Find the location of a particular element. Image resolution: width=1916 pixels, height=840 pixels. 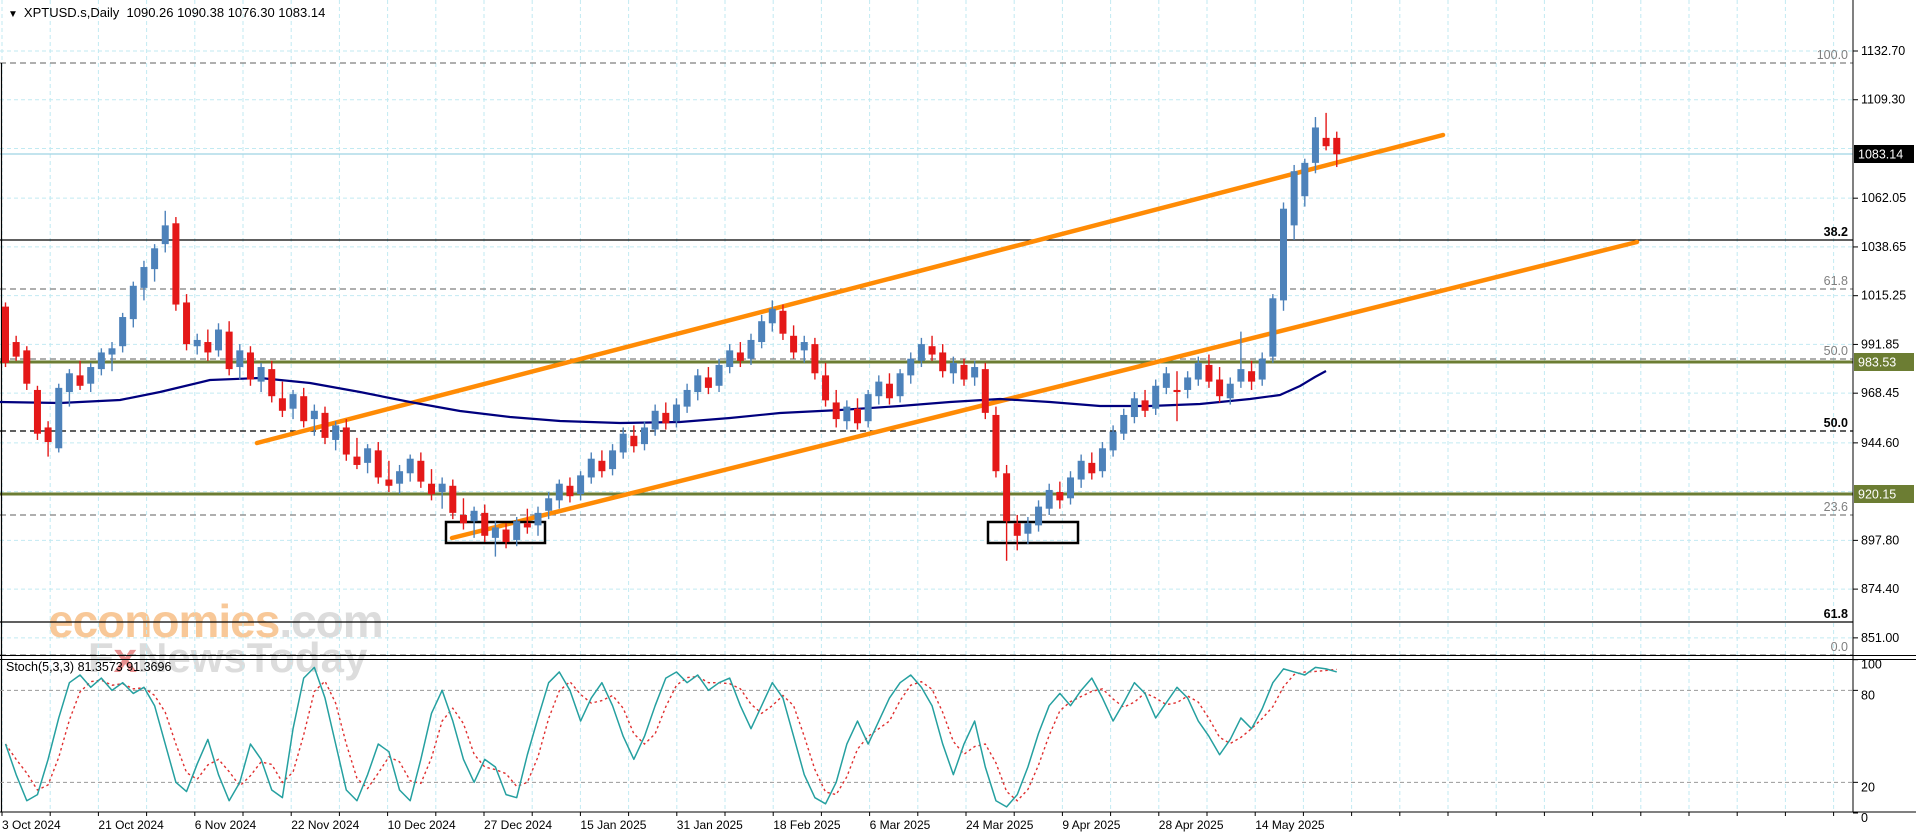

date-label: 28 Apr 2025 is located at coordinates (1191, 825).